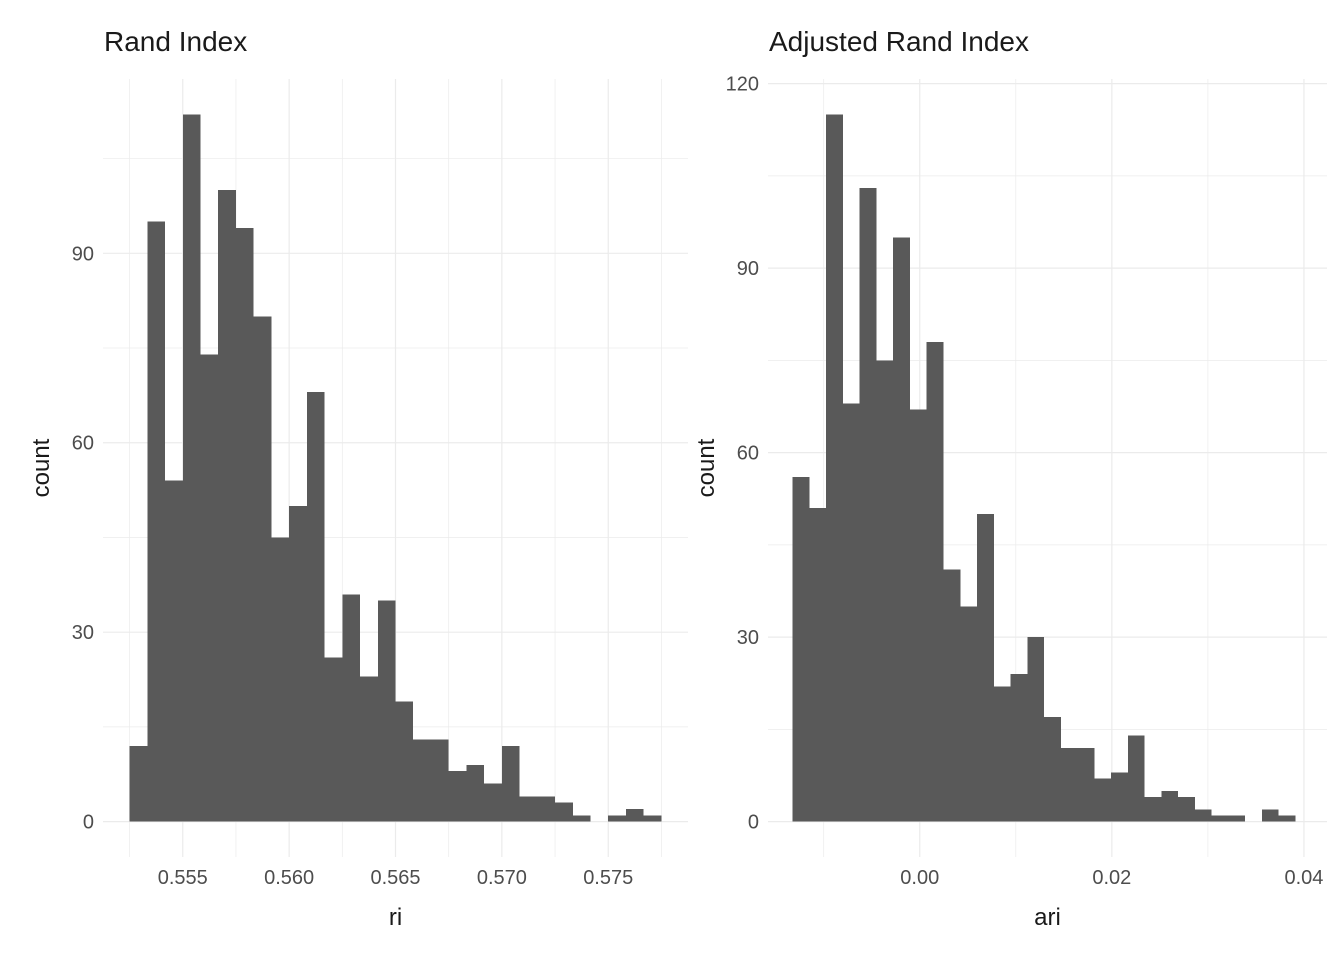 This screenshot has height=960, width=1344. What do you see at coordinates (289, 878) in the screenshot?
I see `x-tick-label: 0.560` at bounding box center [289, 878].